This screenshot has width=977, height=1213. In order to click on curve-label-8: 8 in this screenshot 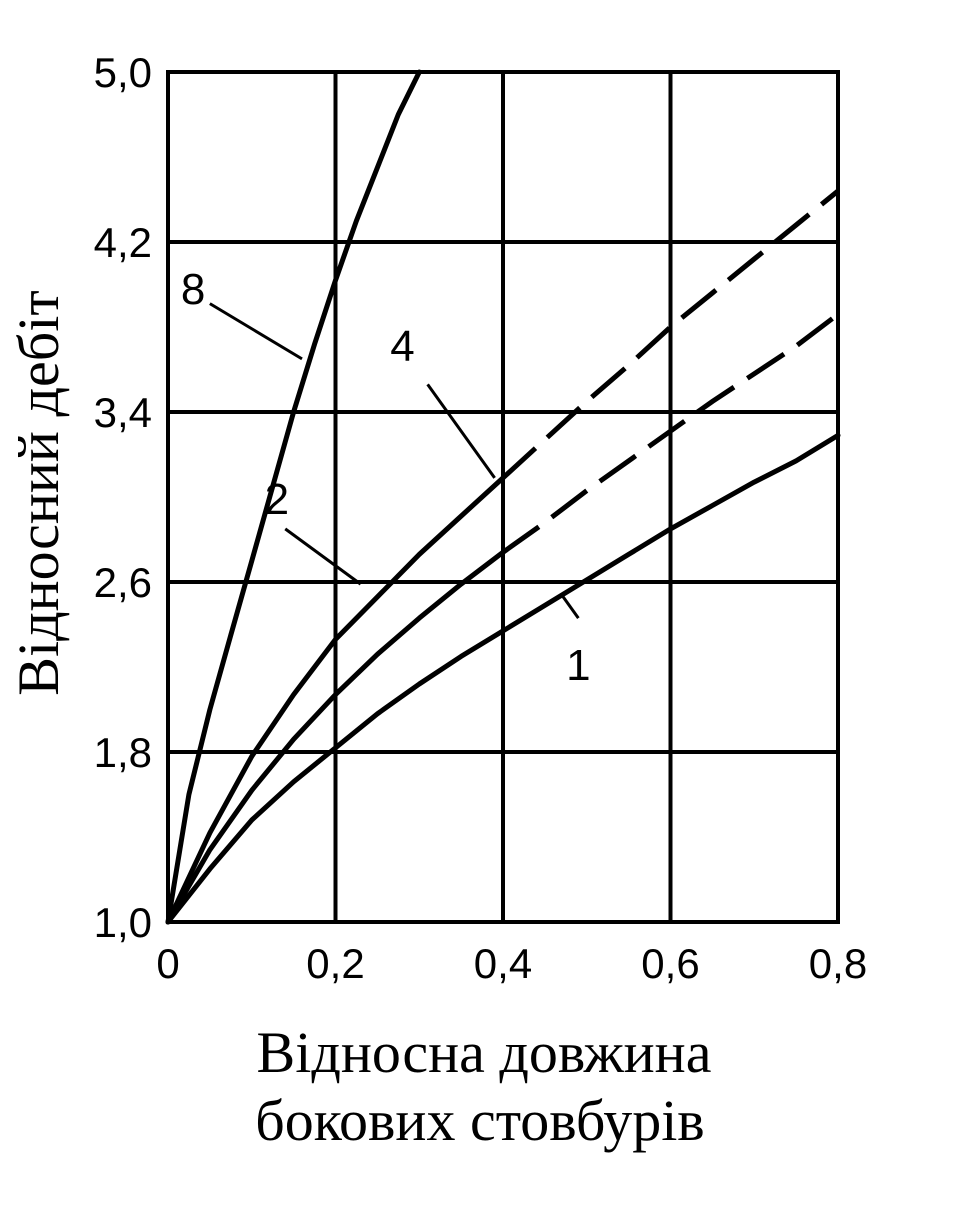, I will do `click(193, 289)`.